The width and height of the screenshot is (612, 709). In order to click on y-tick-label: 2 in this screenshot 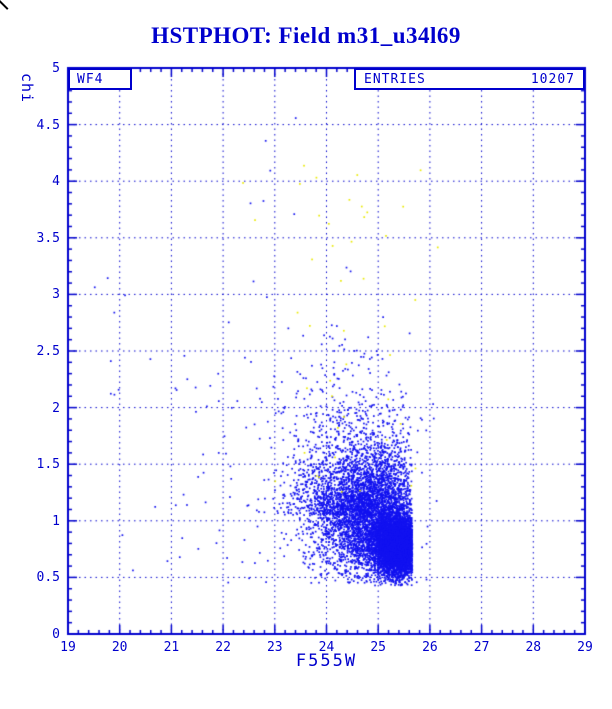, I will do `click(56, 408)`.